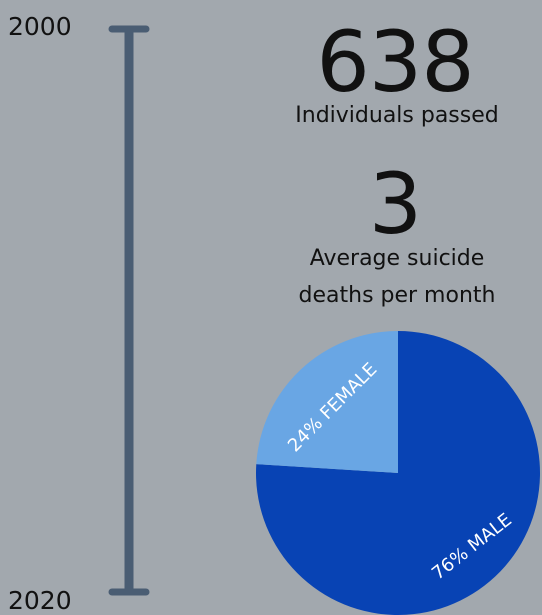  What do you see at coordinates (40, 26) in the screenshot?
I see `timeline-start-year: 2000` at bounding box center [40, 26].